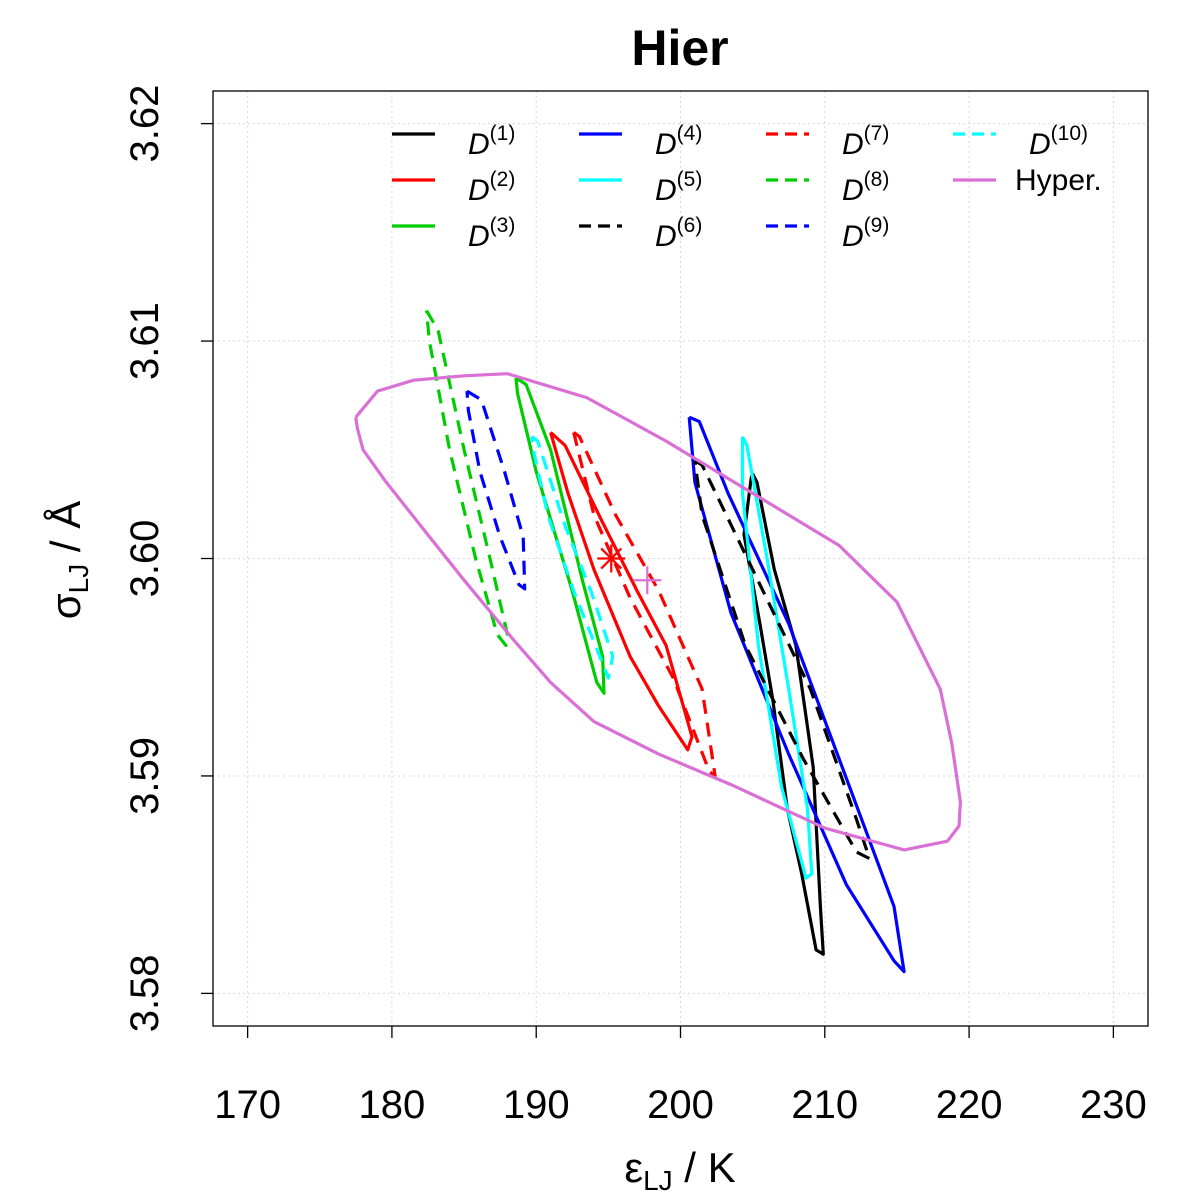 This screenshot has width=1200, height=1200. What do you see at coordinates (572, 557) in the screenshot?
I see `contour-d10` at bounding box center [572, 557].